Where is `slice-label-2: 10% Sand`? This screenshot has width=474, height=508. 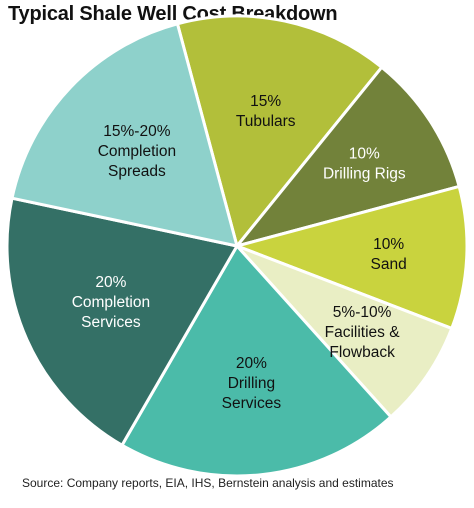 slice-label-2: 10% Sand is located at coordinates (388, 254).